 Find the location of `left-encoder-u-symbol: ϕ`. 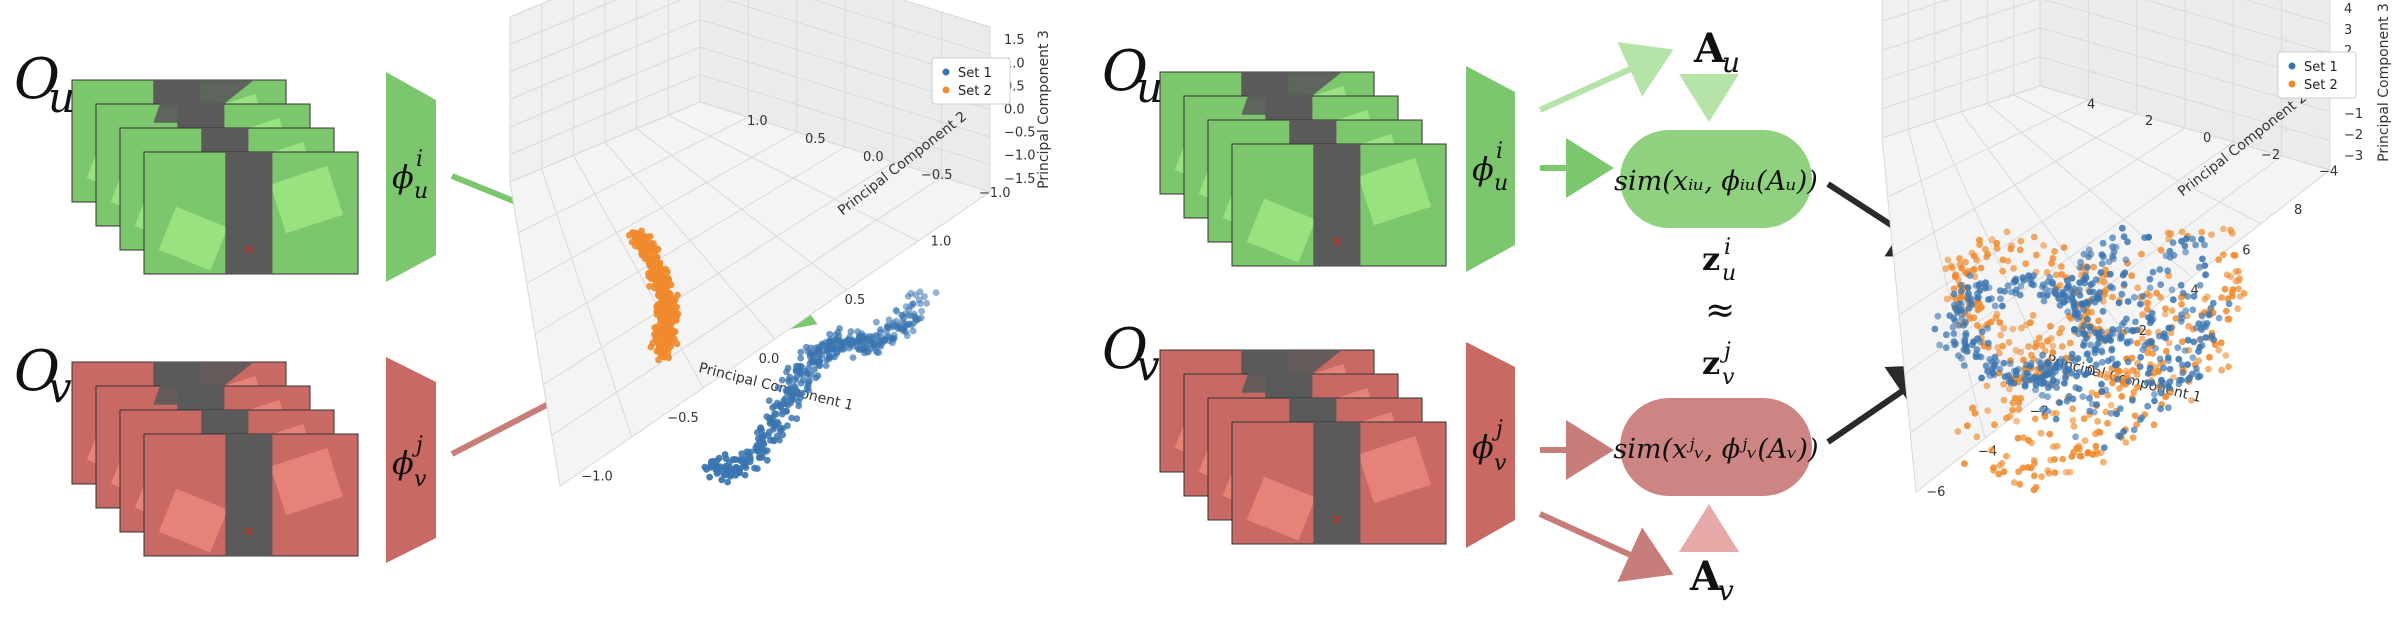

left-encoder-u-symbol: ϕ is located at coordinates (403, 177).